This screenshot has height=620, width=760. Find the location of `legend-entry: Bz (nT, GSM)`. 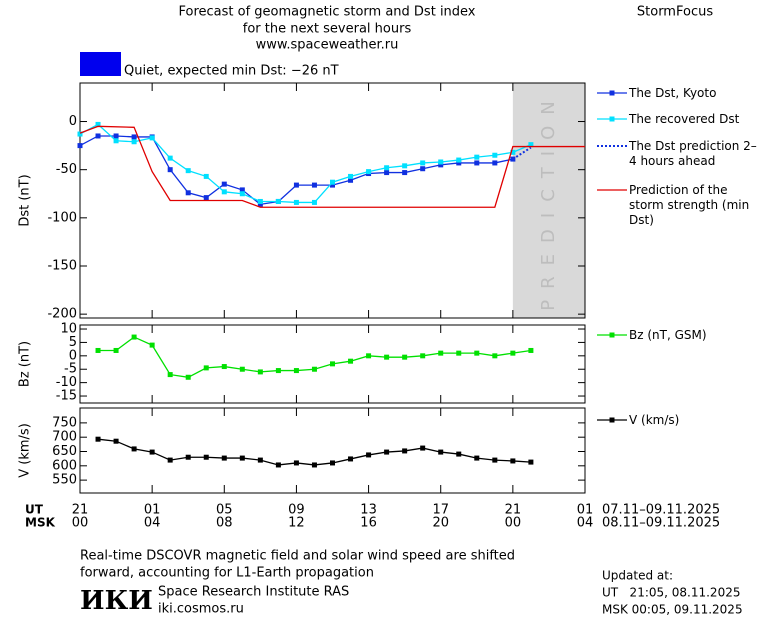

legend-entry: Bz (nT, GSM) is located at coordinates (668, 335).